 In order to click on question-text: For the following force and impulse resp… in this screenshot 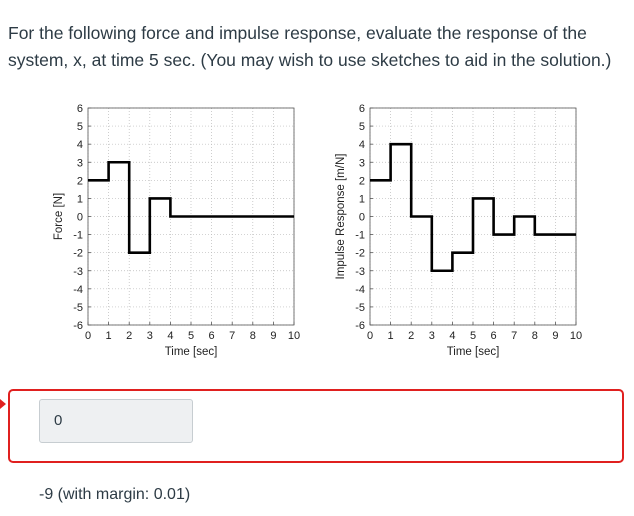, I will do `click(310, 46)`.